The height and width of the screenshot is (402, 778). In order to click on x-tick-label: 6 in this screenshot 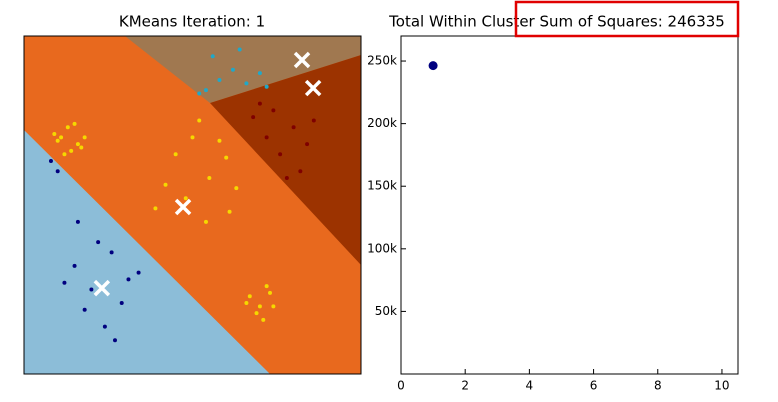, I will do `click(594, 386)`.